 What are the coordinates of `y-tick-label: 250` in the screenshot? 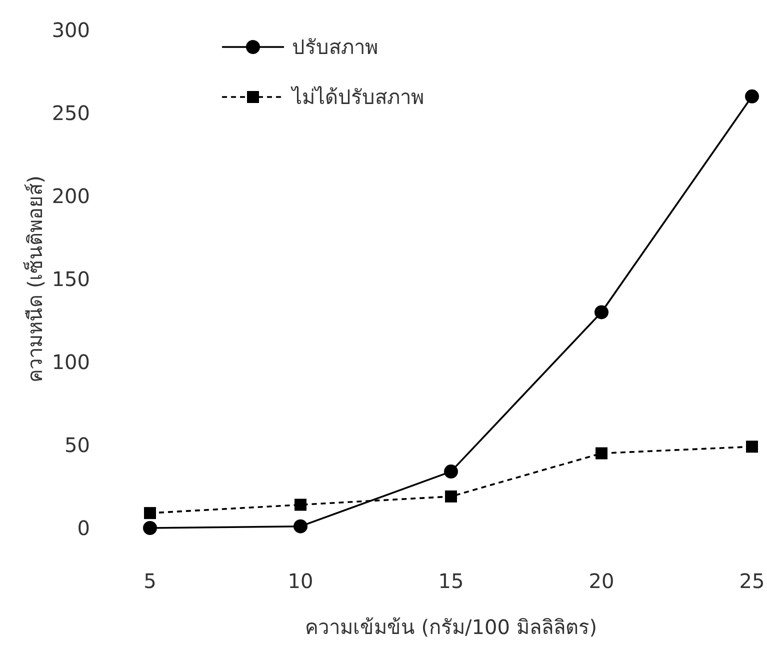 It's located at (71, 113).